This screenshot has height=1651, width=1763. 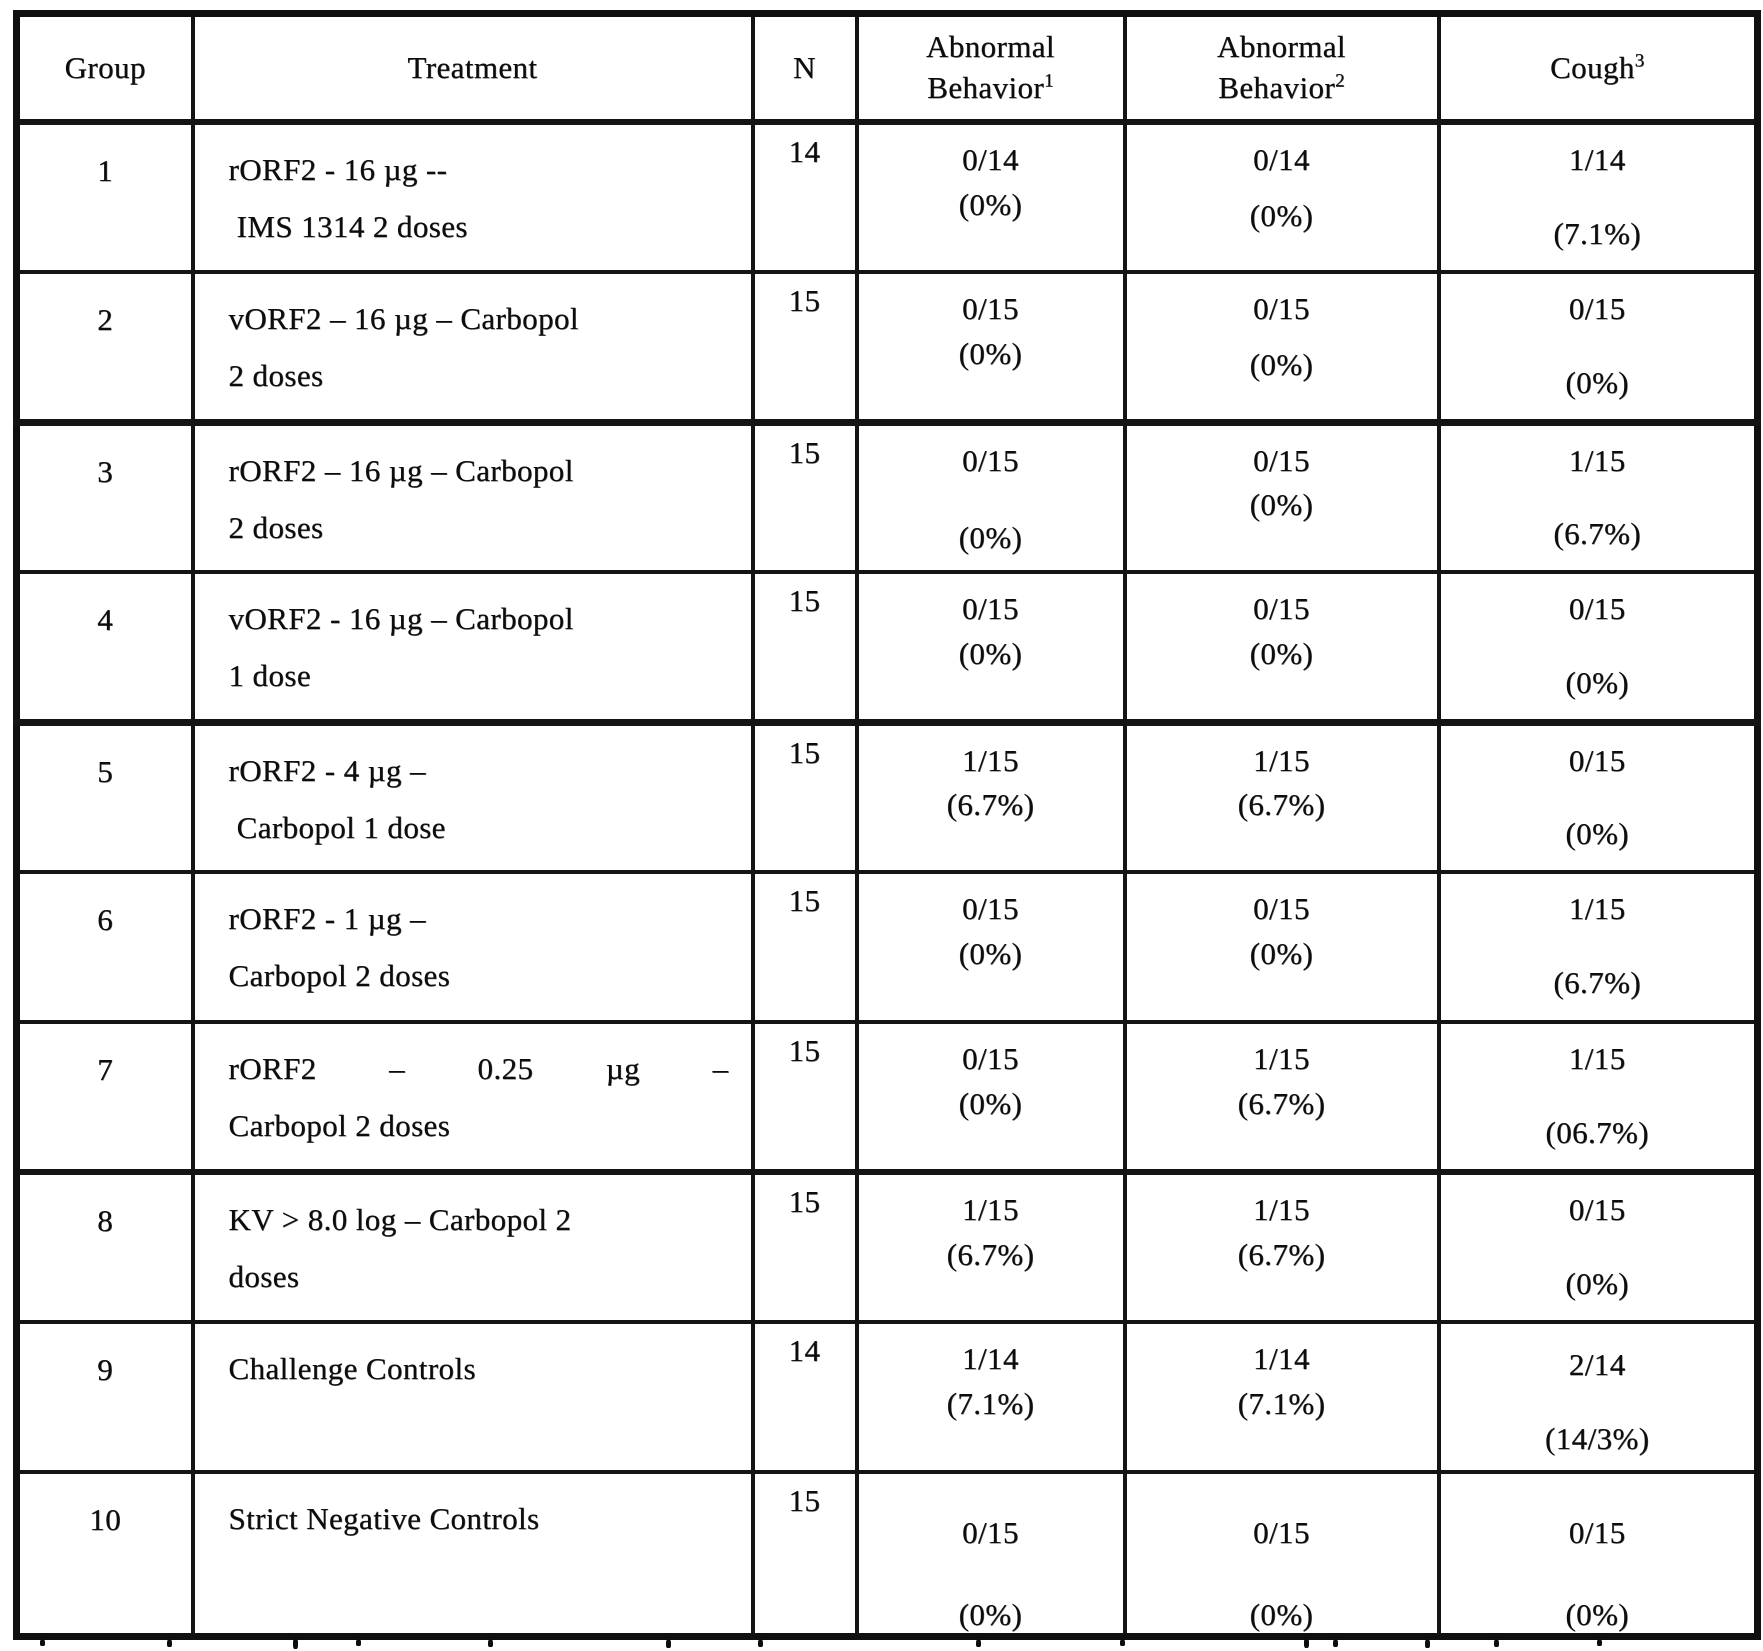 What do you see at coordinates (104, 1247) in the screenshot?
I see `cell-group: 8` at bounding box center [104, 1247].